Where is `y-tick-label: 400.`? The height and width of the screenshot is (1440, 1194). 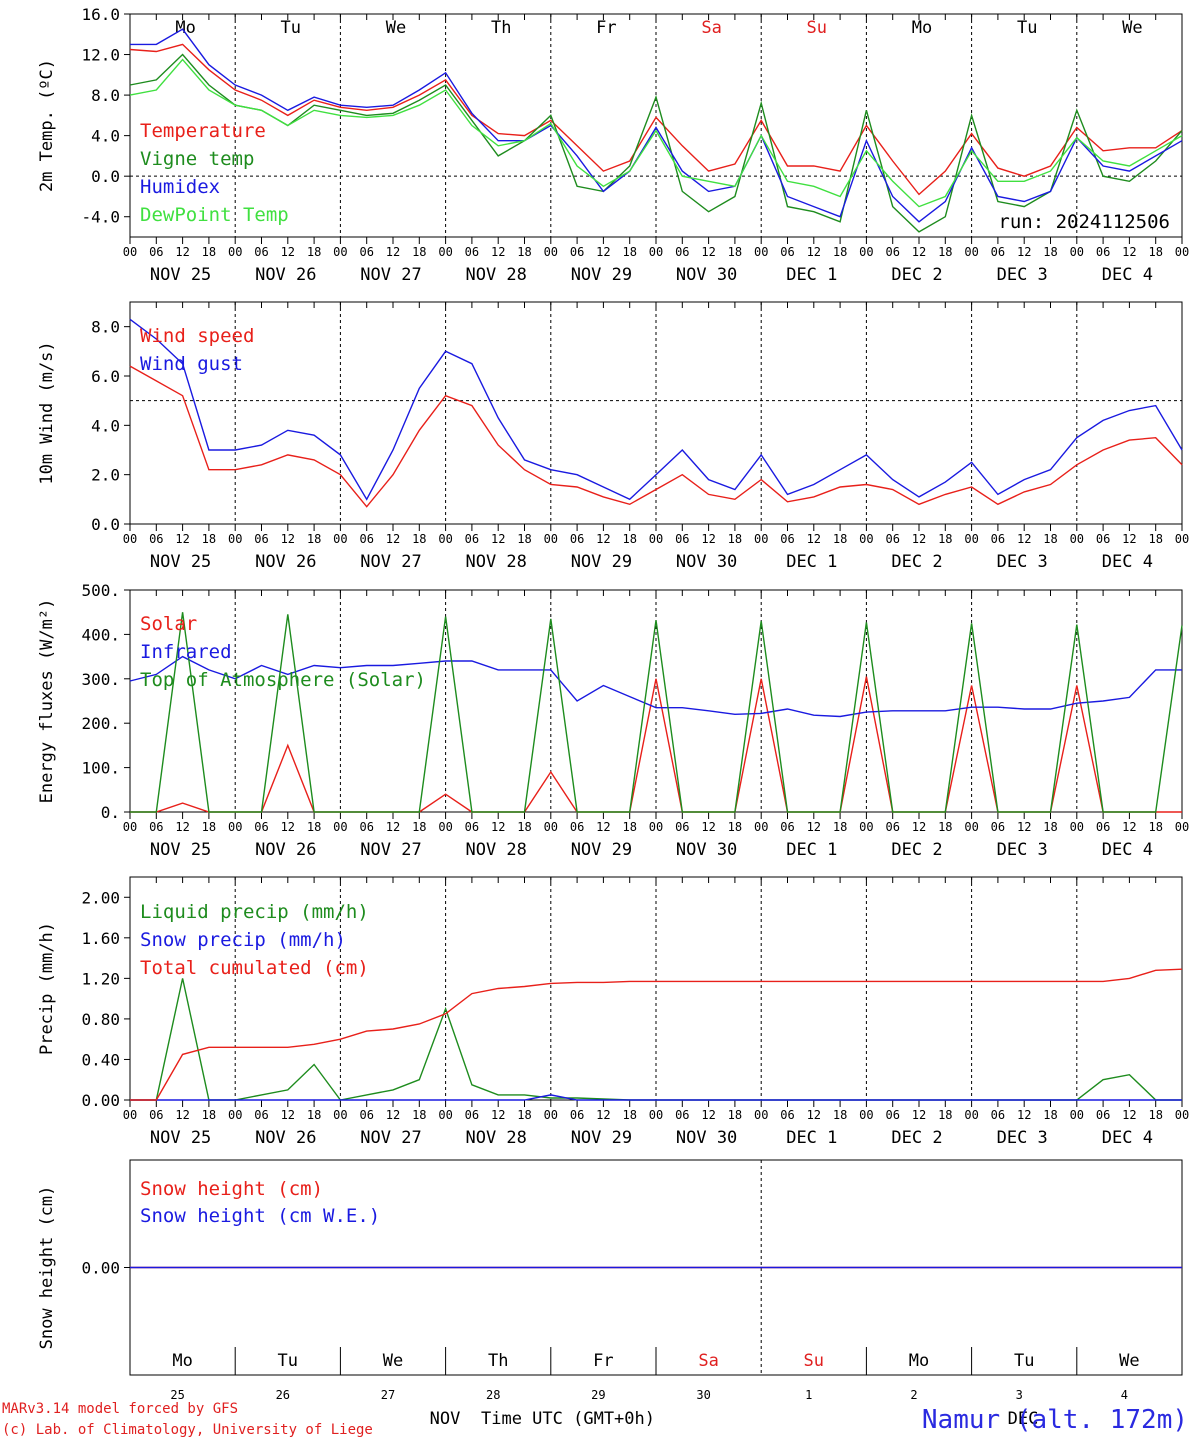 y-tick-label: 400. is located at coordinates (100, 634).